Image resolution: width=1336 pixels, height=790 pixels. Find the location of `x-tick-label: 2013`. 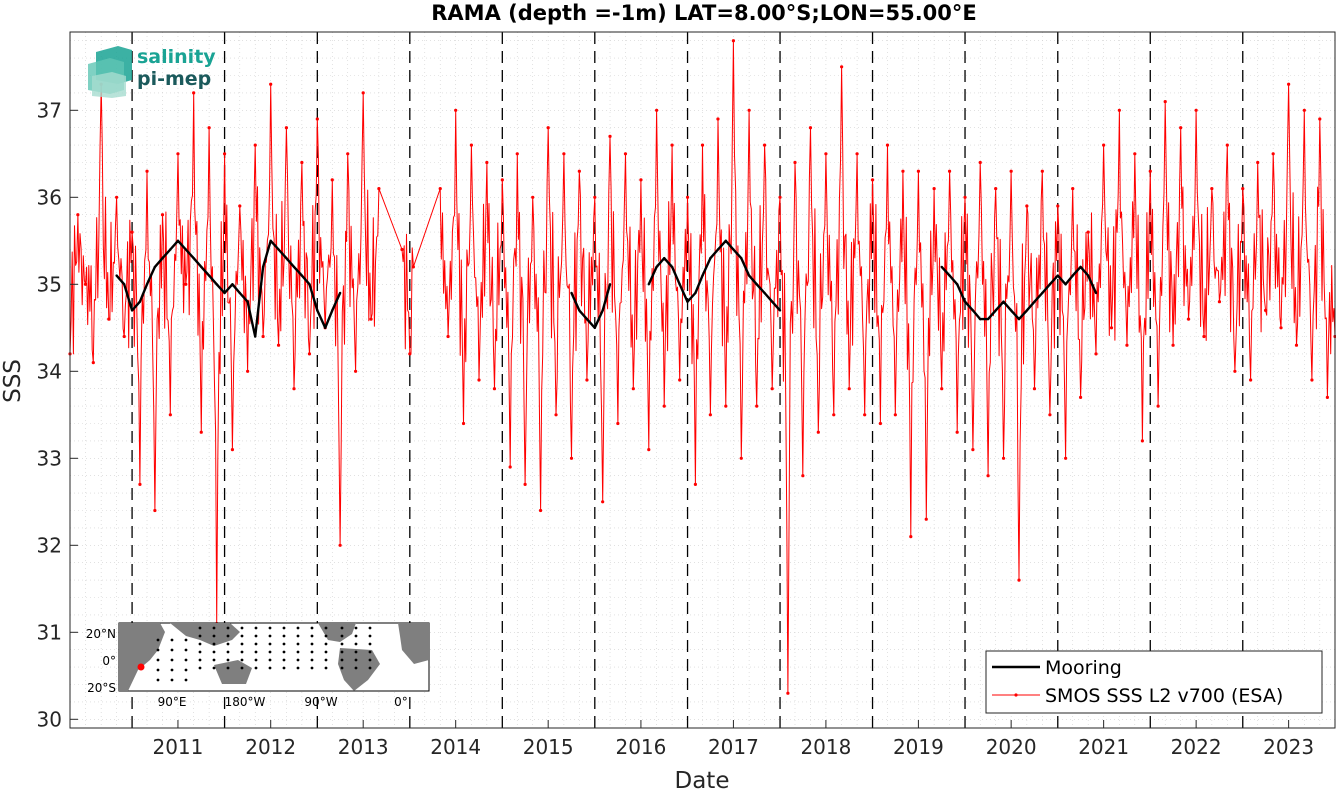

x-tick-label: 2013 is located at coordinates (363, 747).